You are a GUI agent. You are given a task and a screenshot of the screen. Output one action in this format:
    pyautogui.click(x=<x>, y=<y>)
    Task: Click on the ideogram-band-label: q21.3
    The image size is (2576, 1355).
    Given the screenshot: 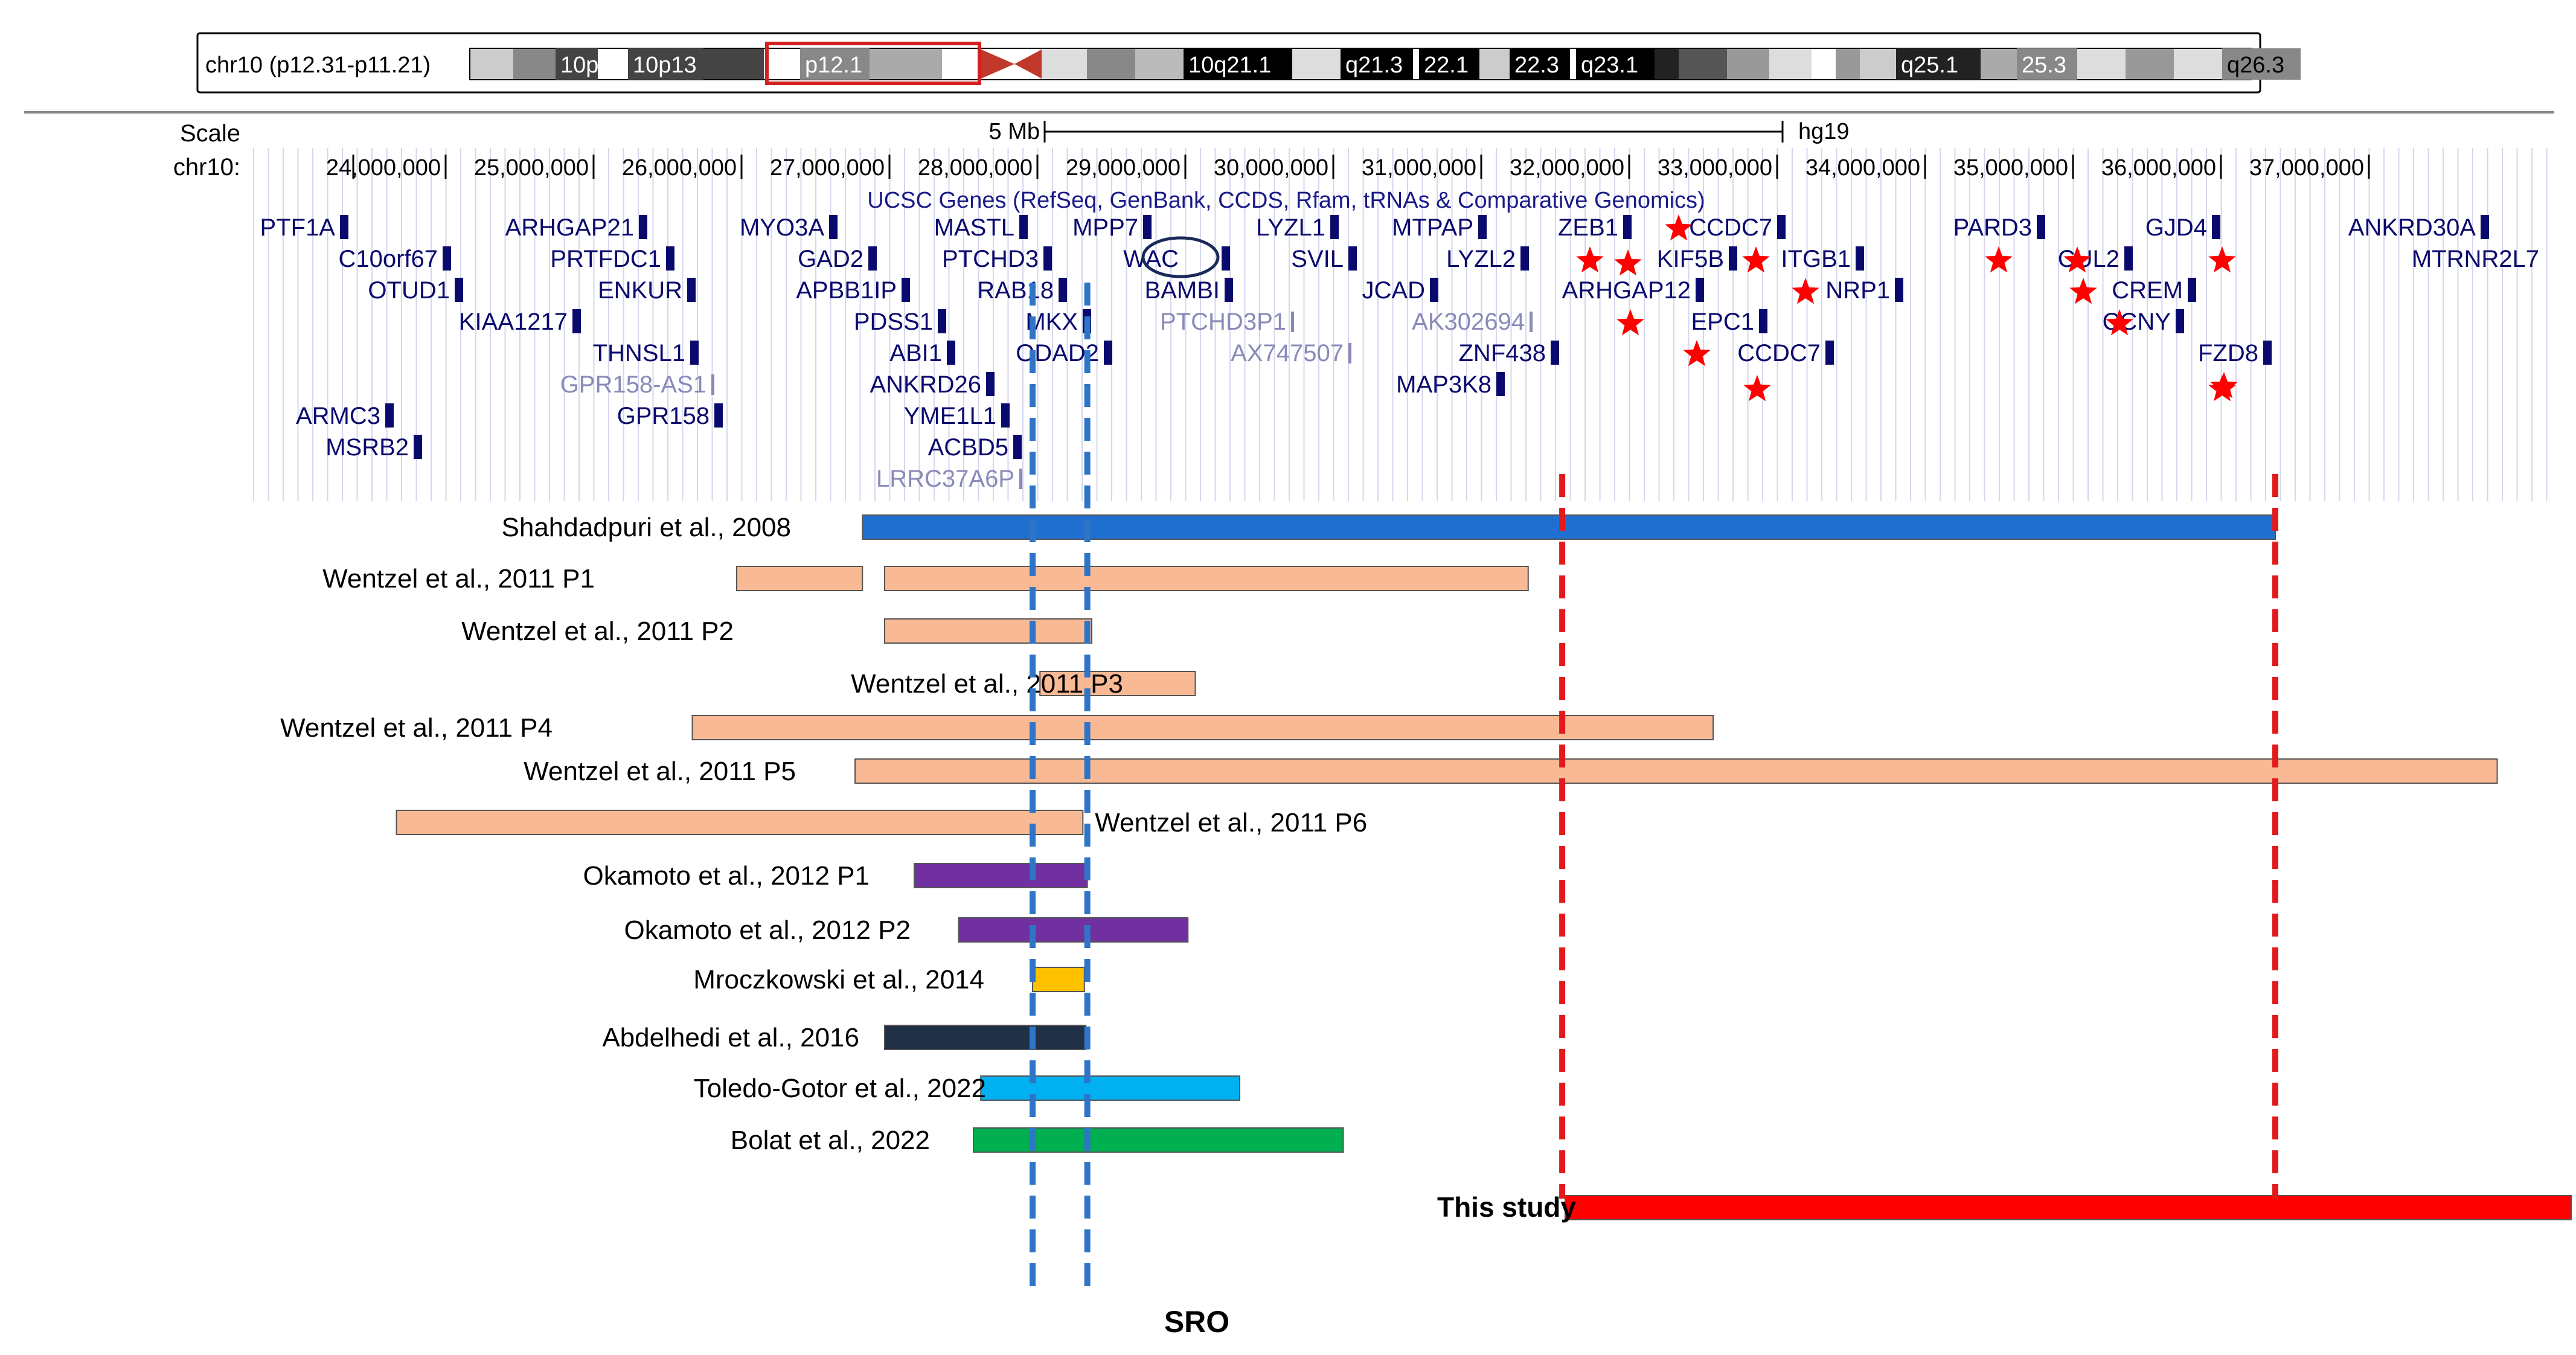 What is the action you would take?
    pyautogui.click(x=1374, y=66)
    